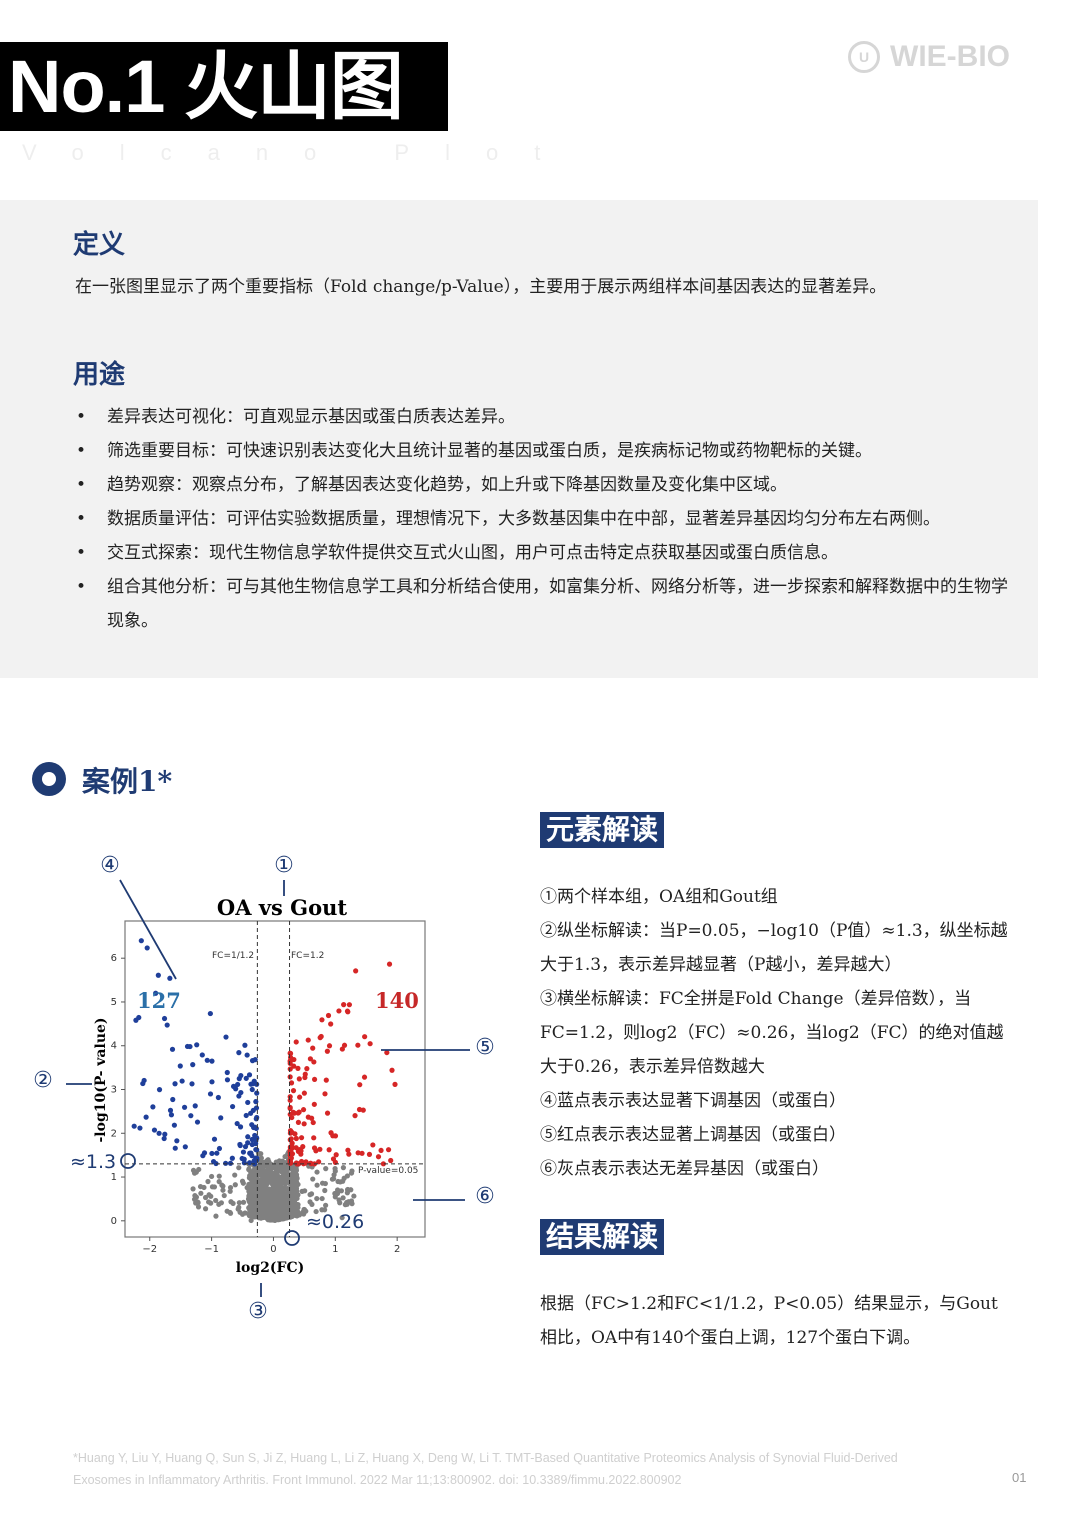  What do you see at coordinates (114, 1090) in the screenshot?
I see `y-tick-label: 3` at bounding box center [114, 1090].